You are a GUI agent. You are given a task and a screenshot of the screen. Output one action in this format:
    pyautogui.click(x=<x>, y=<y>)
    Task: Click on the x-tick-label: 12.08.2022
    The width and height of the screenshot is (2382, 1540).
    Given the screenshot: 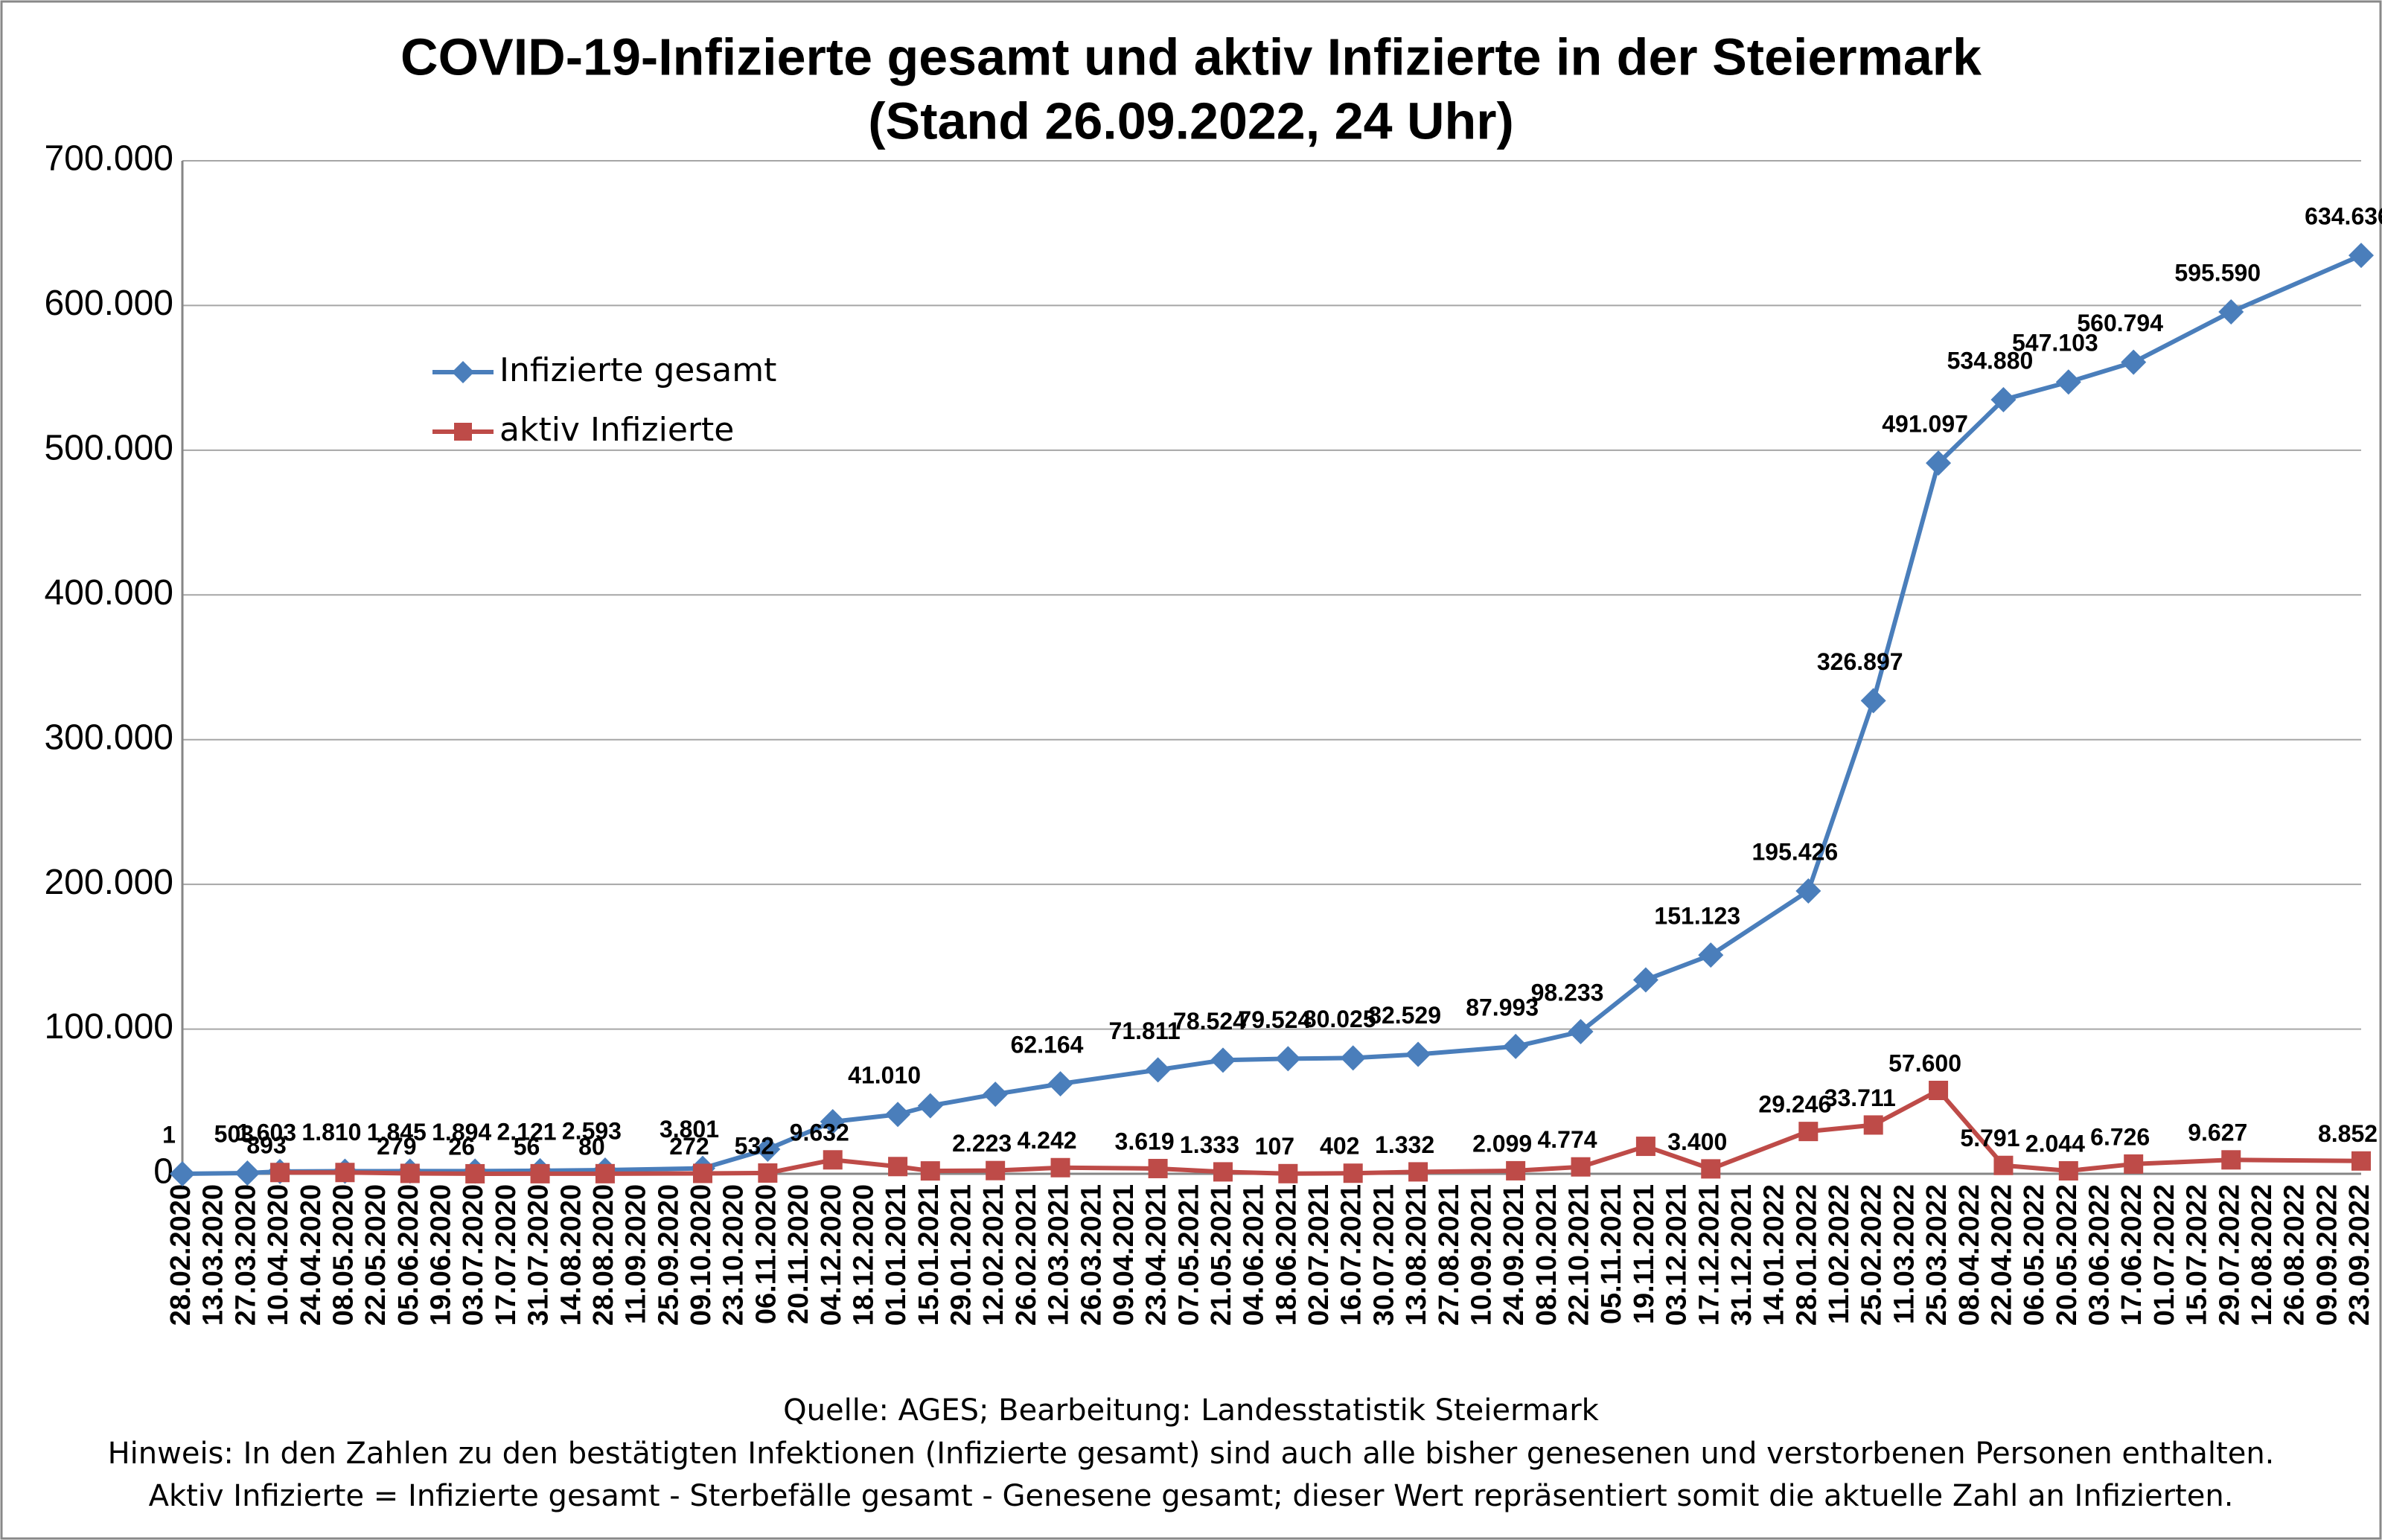 What is the action you would take?
    pyautogui.click(x=2262, y=1255)
    